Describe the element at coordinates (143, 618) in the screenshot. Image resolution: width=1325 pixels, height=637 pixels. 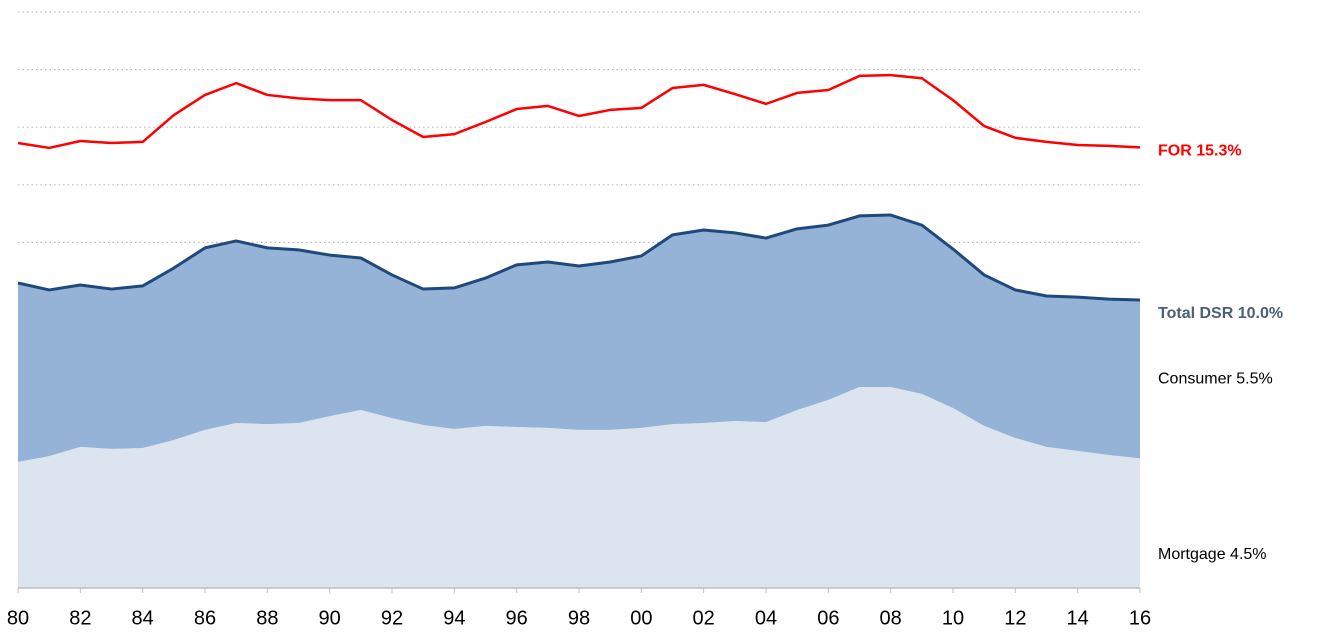
I see `x-tick-label: 84` at that location.